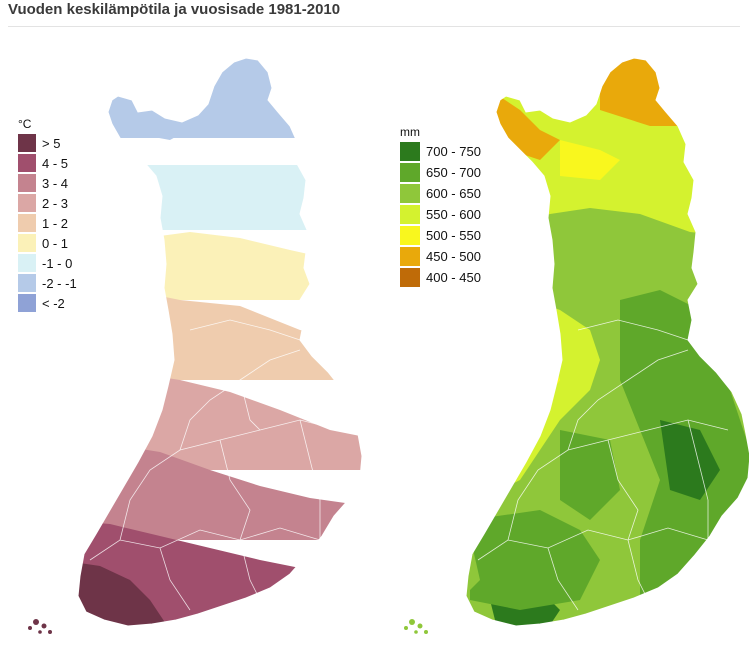 This screenshot has height=659, width=749. I want to click on legend-entry: 2 - 3, so click(47, 203).